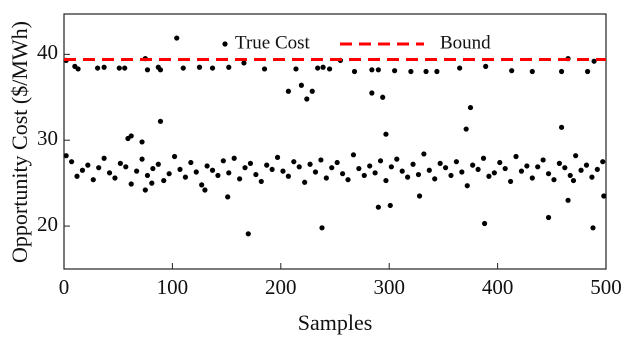  I want to click on x-tick-label: 200, so click(281, 287).